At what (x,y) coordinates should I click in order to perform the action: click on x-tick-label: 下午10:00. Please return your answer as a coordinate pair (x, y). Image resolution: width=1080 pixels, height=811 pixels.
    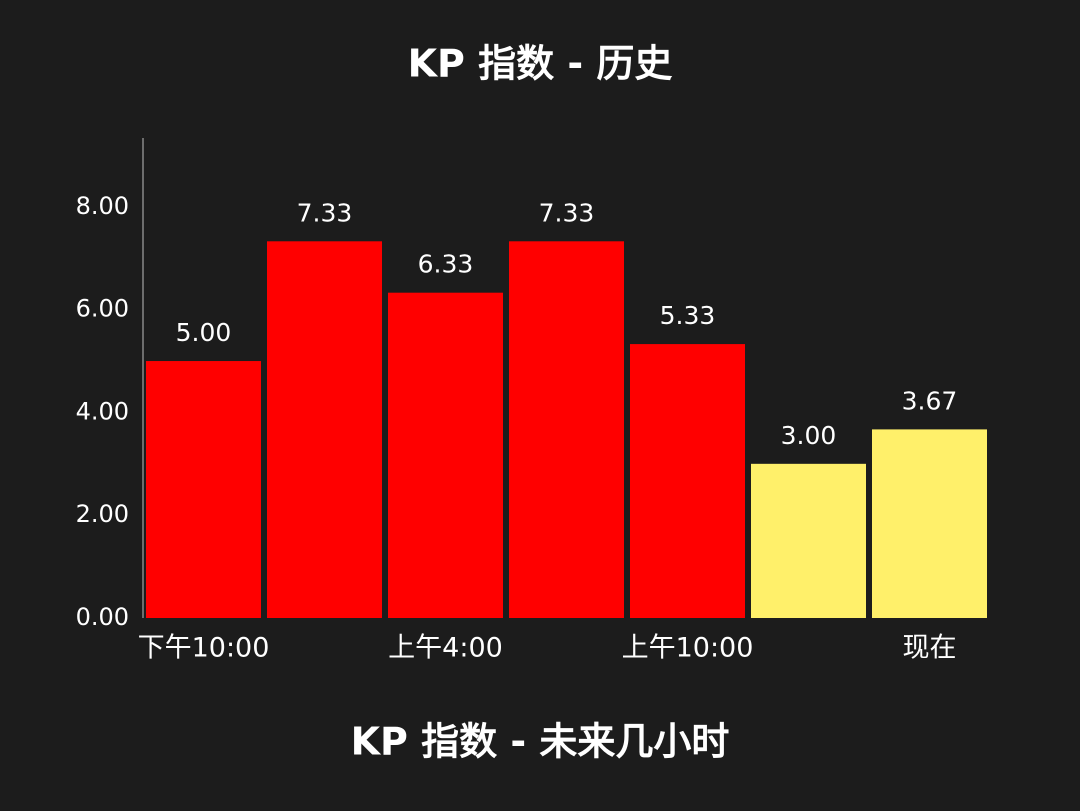
    Looking at the image, I should click on (204, 648).